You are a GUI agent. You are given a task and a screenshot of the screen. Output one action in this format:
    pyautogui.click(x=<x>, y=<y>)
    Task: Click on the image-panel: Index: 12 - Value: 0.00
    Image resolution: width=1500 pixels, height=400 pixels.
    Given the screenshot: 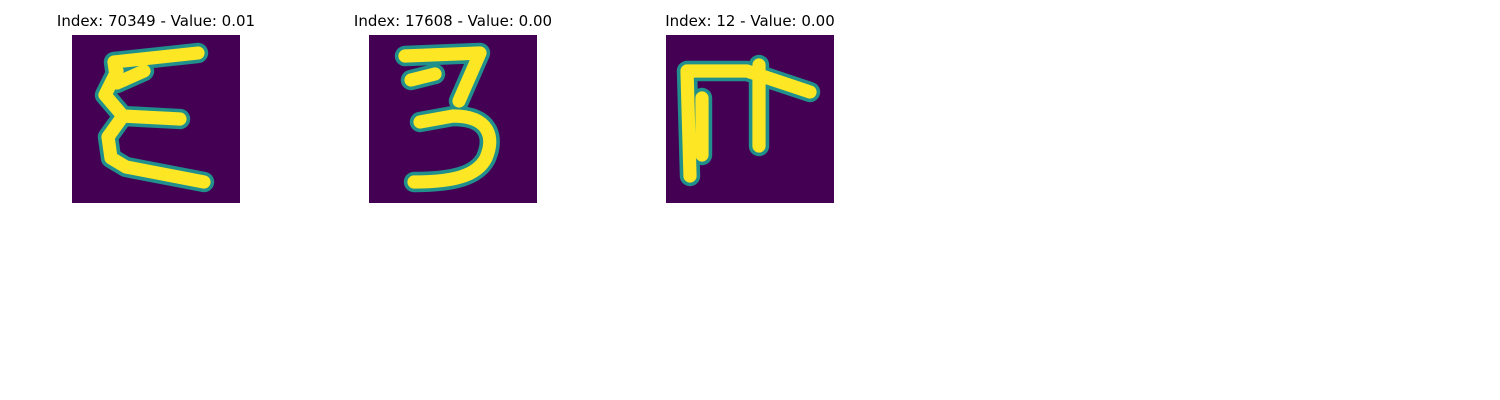 What is the action you would take?
    pyautogui.click(x=750, y=105)
    